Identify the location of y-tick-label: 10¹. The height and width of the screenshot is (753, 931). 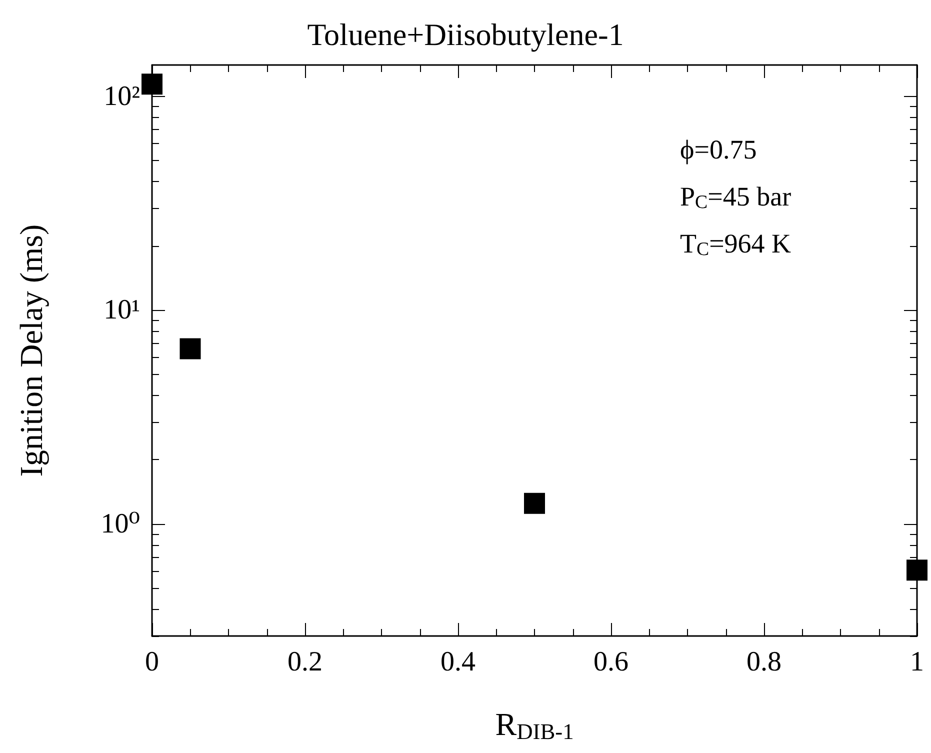
(122, 310).